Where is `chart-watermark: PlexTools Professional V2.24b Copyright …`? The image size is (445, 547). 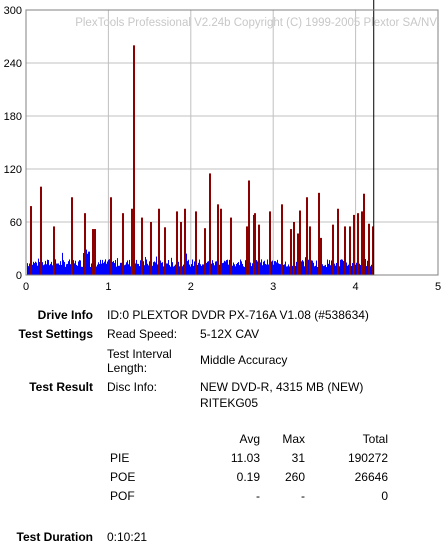
chart-watermark: PlexTools Professional V2.24b Copyright … is located at coordinates (256, 23).